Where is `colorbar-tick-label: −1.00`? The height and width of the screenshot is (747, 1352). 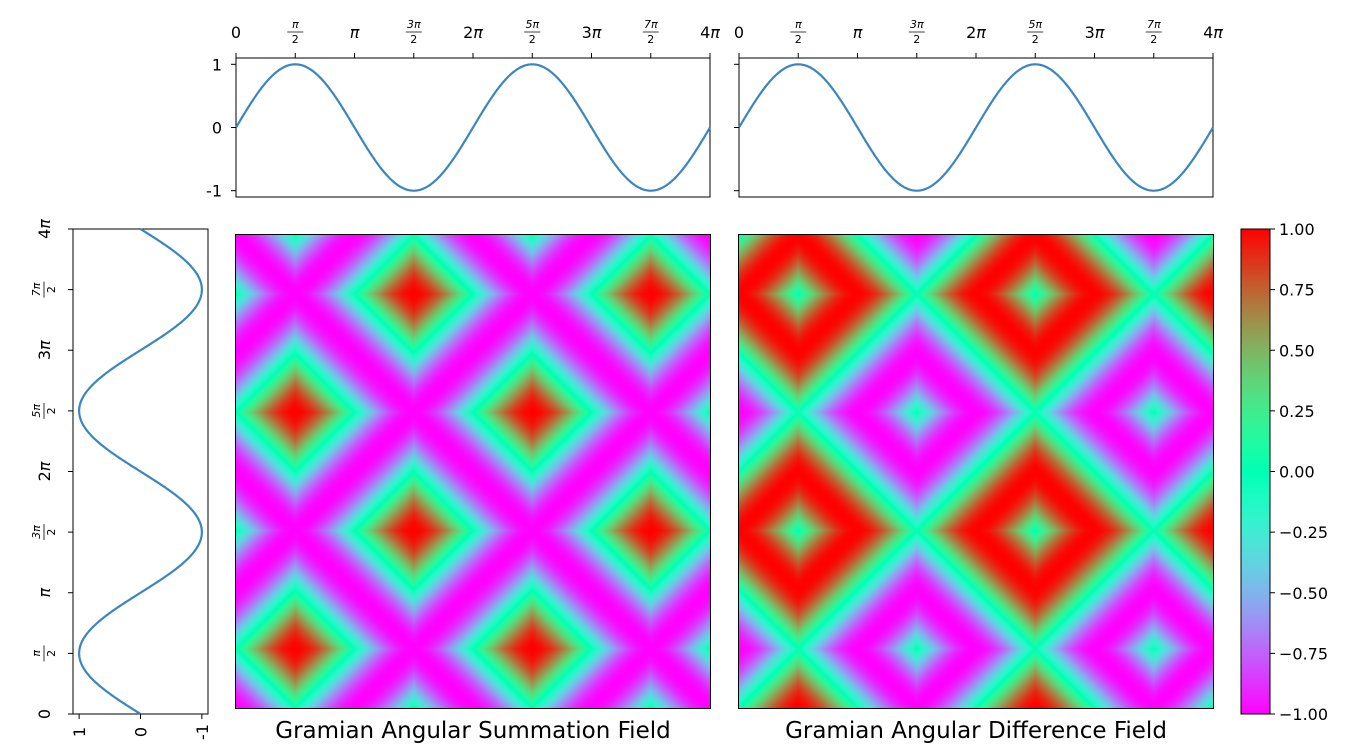
colorbar-tick-label: −1.00 is located at coordinates (1303, 714).